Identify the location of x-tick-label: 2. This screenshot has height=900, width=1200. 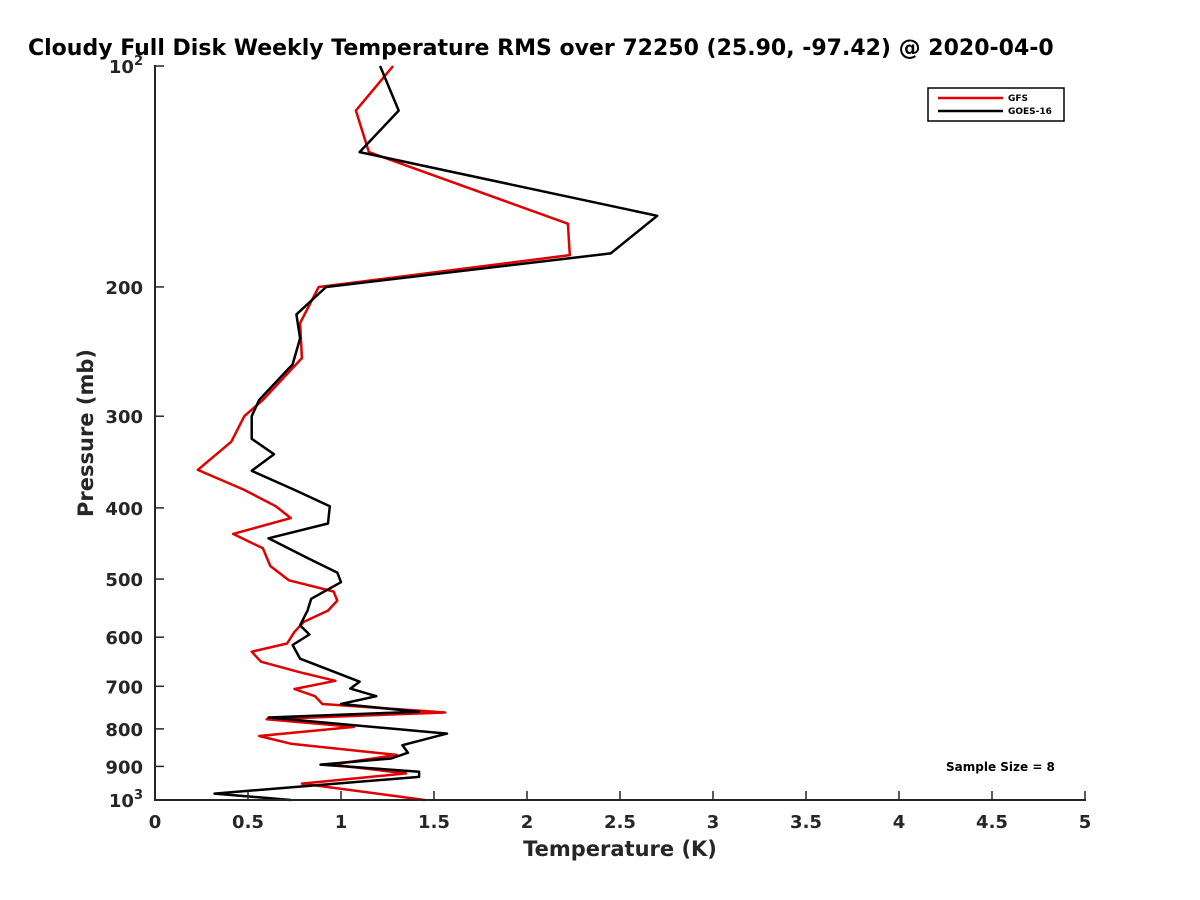
(527, 822).